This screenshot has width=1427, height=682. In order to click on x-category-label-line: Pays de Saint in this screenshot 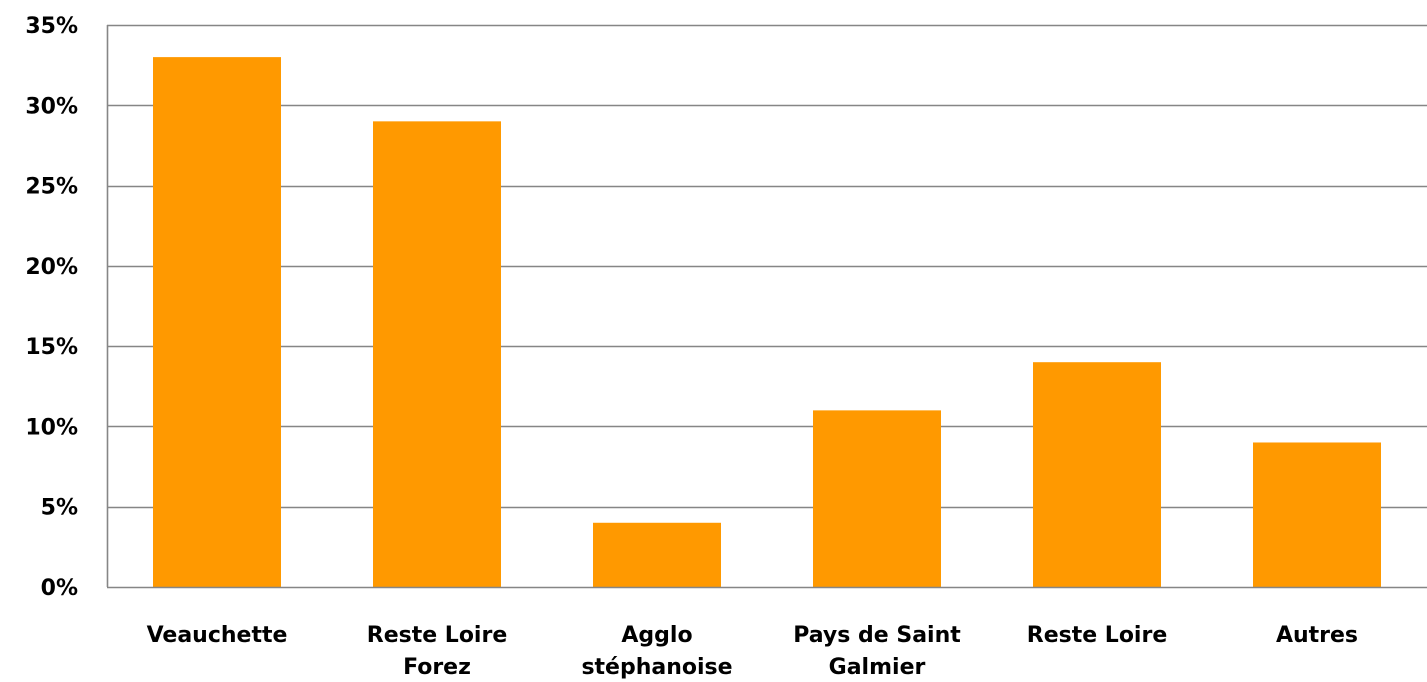, I will do `click(877, 635)`.